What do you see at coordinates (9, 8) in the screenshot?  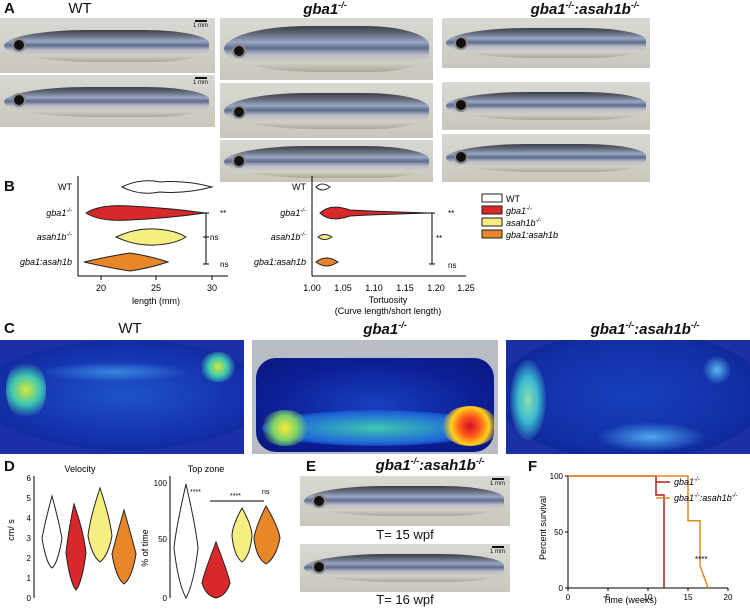 I see `panel-label-a: A` at bounding box center [9, 8].